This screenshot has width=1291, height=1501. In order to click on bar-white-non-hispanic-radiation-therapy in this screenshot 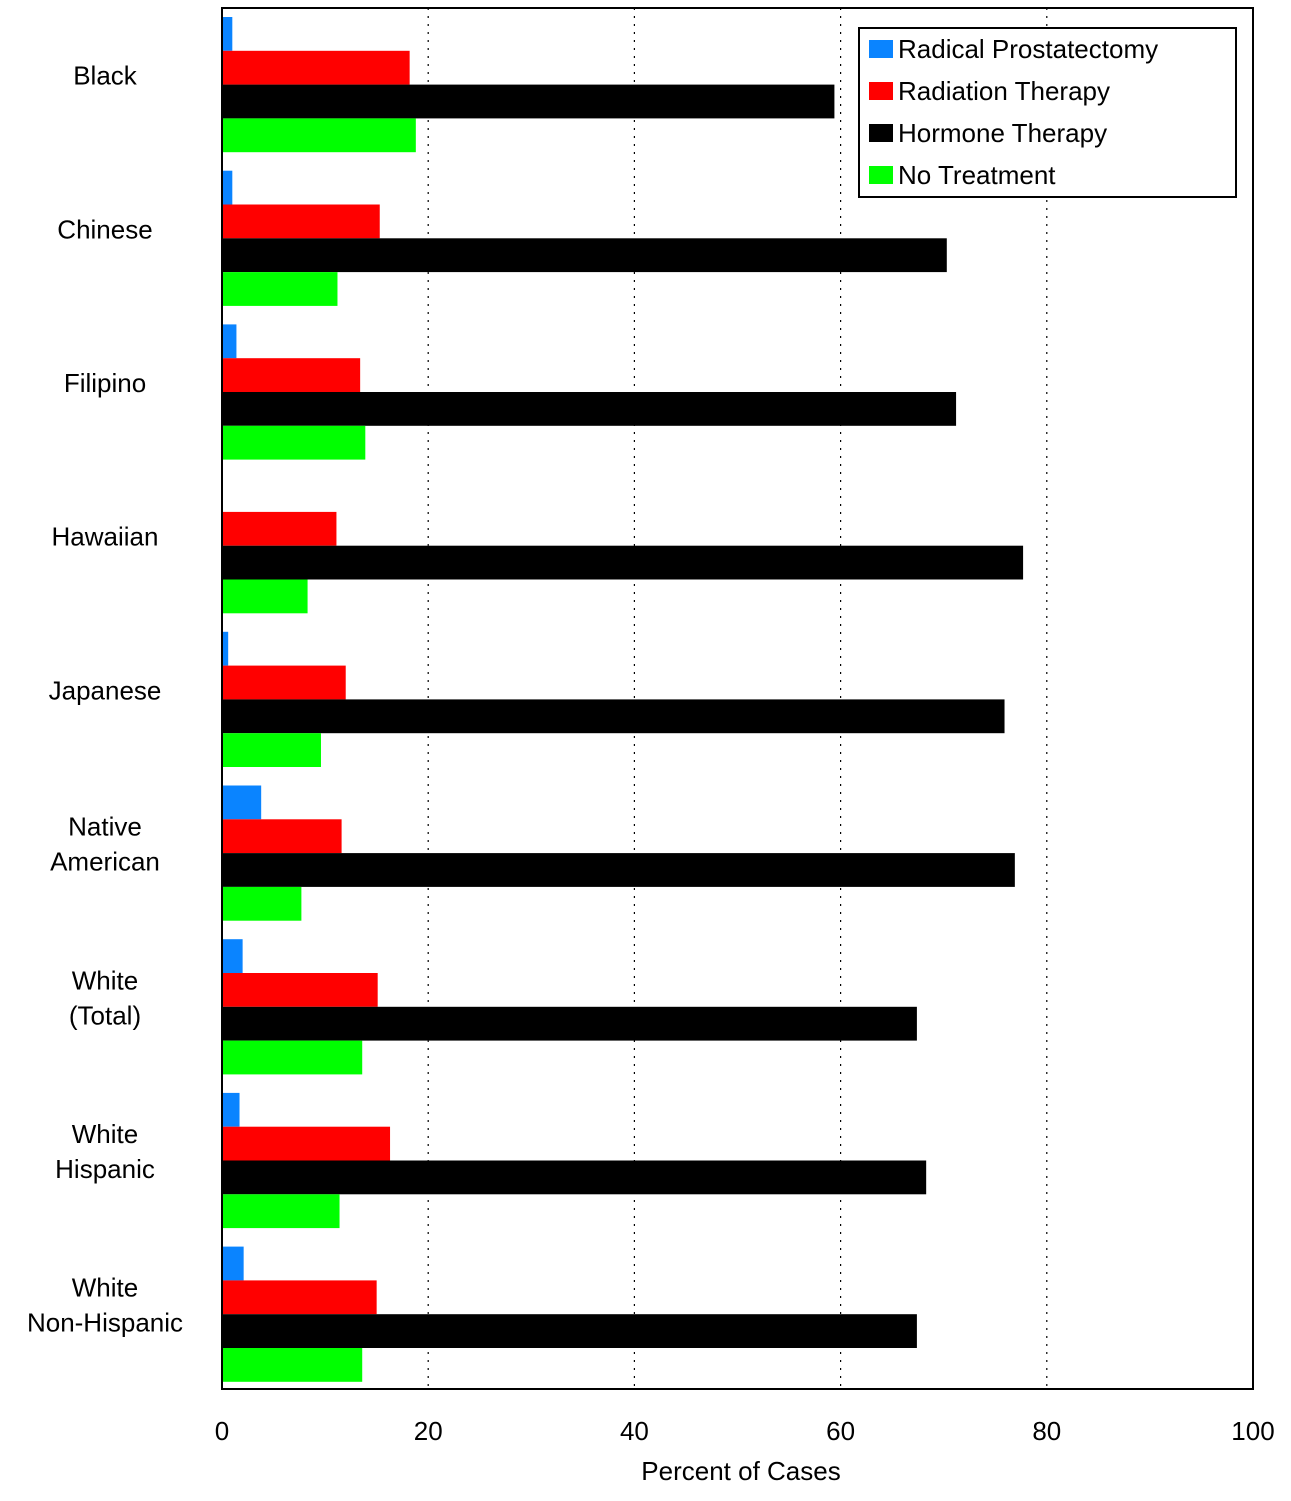, I will do `click(299, 1297)`.